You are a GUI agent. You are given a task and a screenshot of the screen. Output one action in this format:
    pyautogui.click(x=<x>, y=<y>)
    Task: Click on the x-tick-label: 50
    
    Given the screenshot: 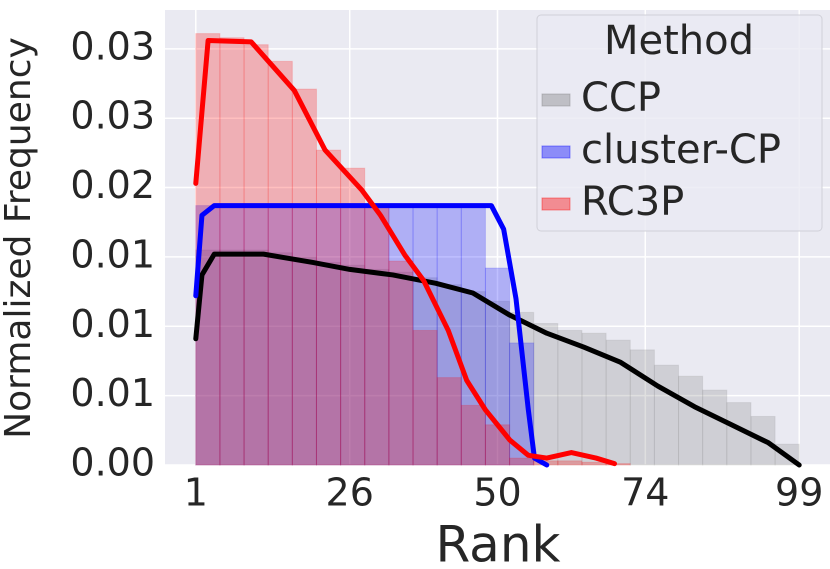 What is the action you would take?
    pyautogui.click(x=497, y=493)
    